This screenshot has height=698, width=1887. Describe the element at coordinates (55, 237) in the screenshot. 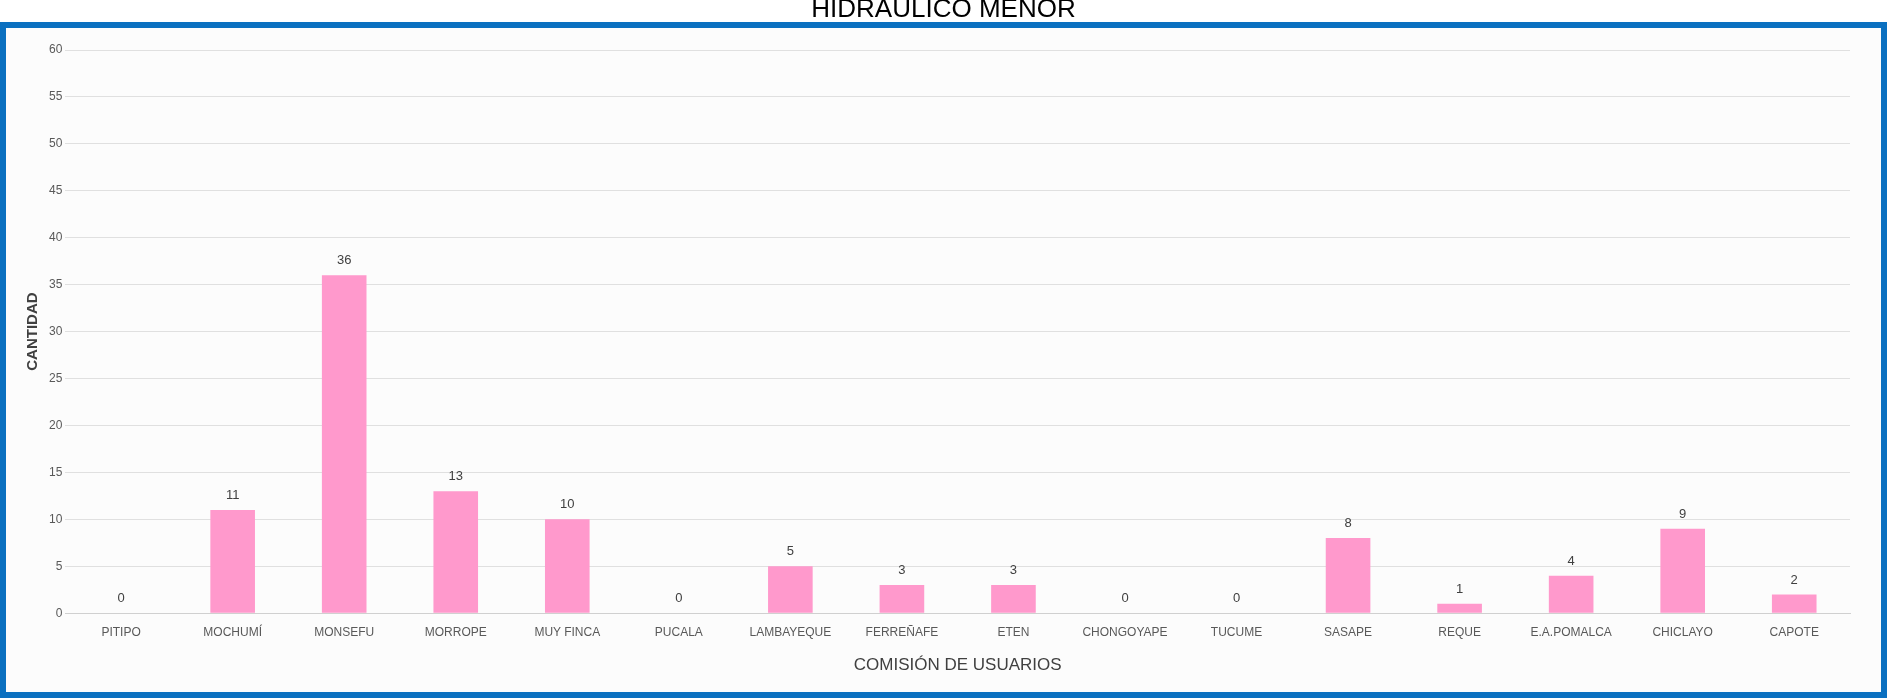

I see `y-tick-label: 40` at that location.